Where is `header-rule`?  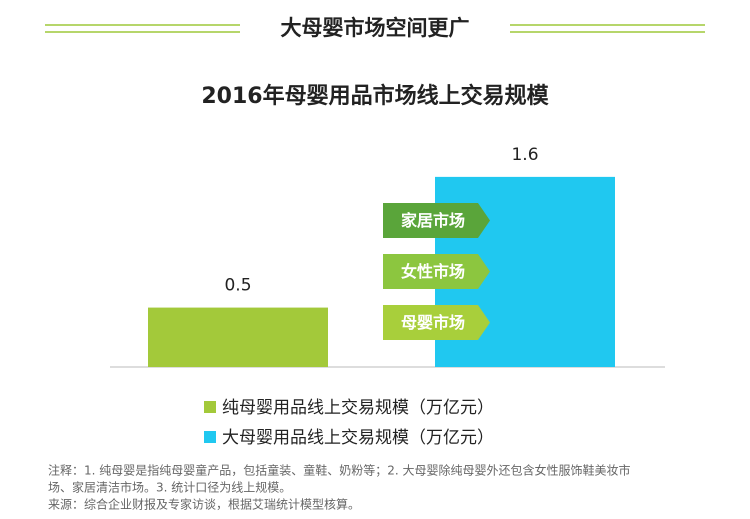 header-rule is located at coordinates (375, 28).